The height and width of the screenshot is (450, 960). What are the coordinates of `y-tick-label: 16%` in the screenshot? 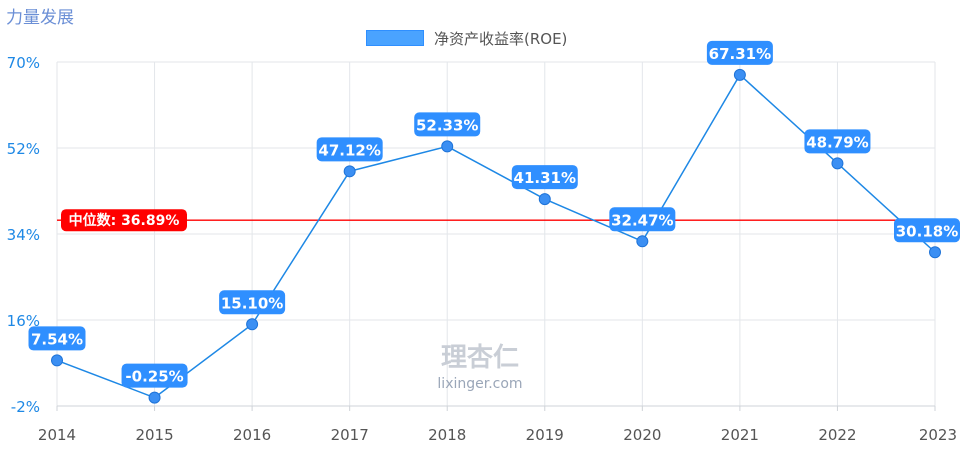 It's located at (23, 321).